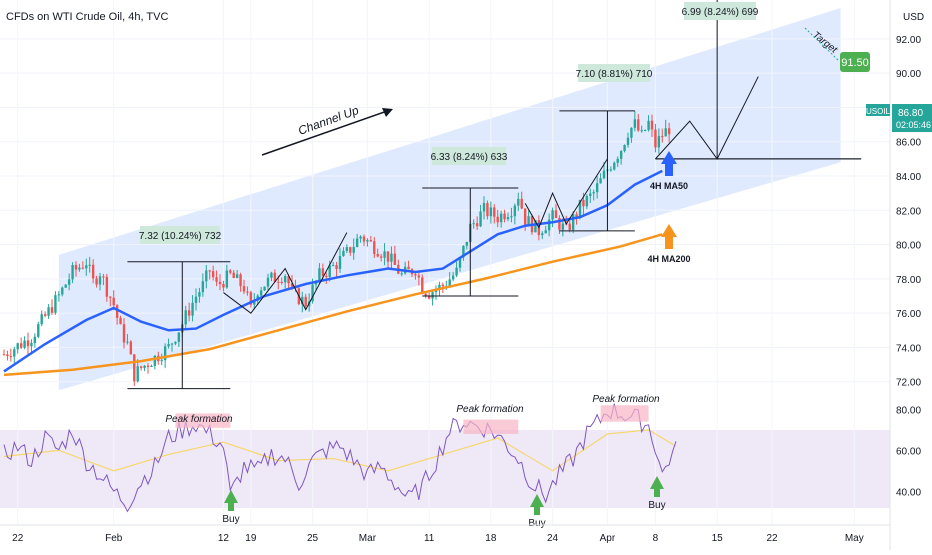  What do you see at coordinates (908, 246) in the screenshot?
I see `price-tick-label: 80.00` at bounding box center [908, 246].